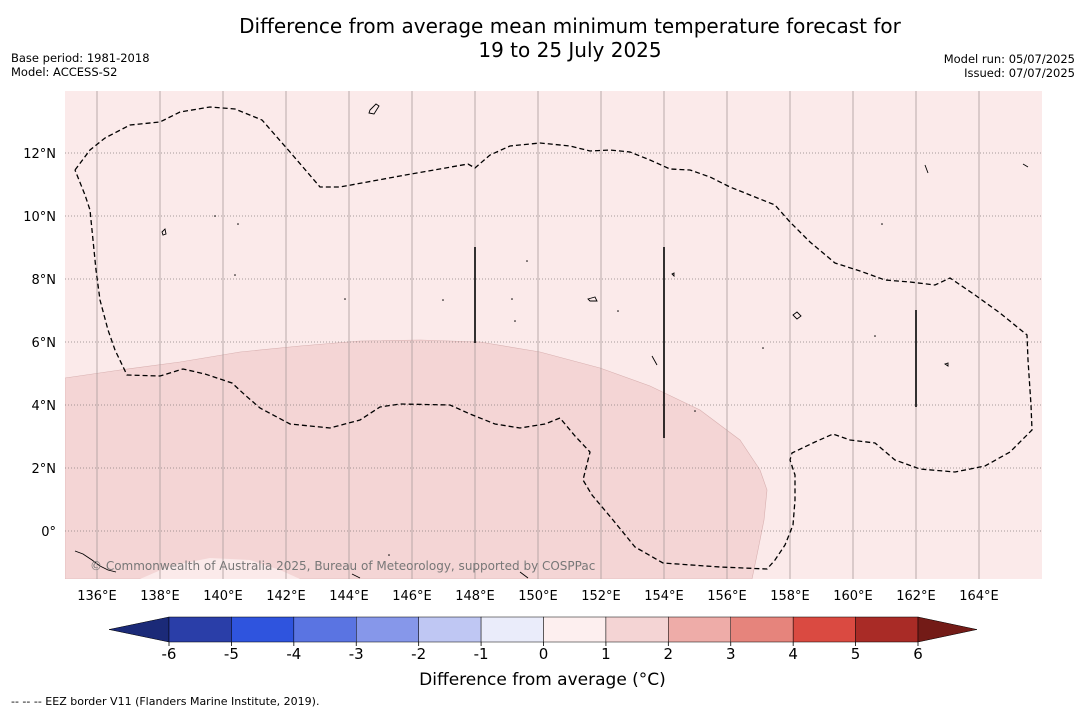  Describe the element at coordinates (139, 629) in the screenshot. I see `colorbar-under-arrow` at that location.